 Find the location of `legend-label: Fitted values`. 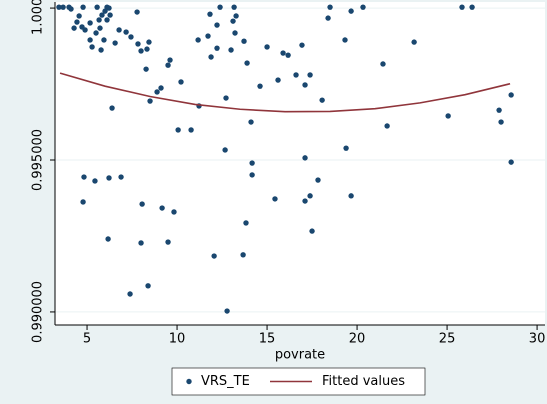

legend-label: Fitted values is located at coordinates (363, 381).